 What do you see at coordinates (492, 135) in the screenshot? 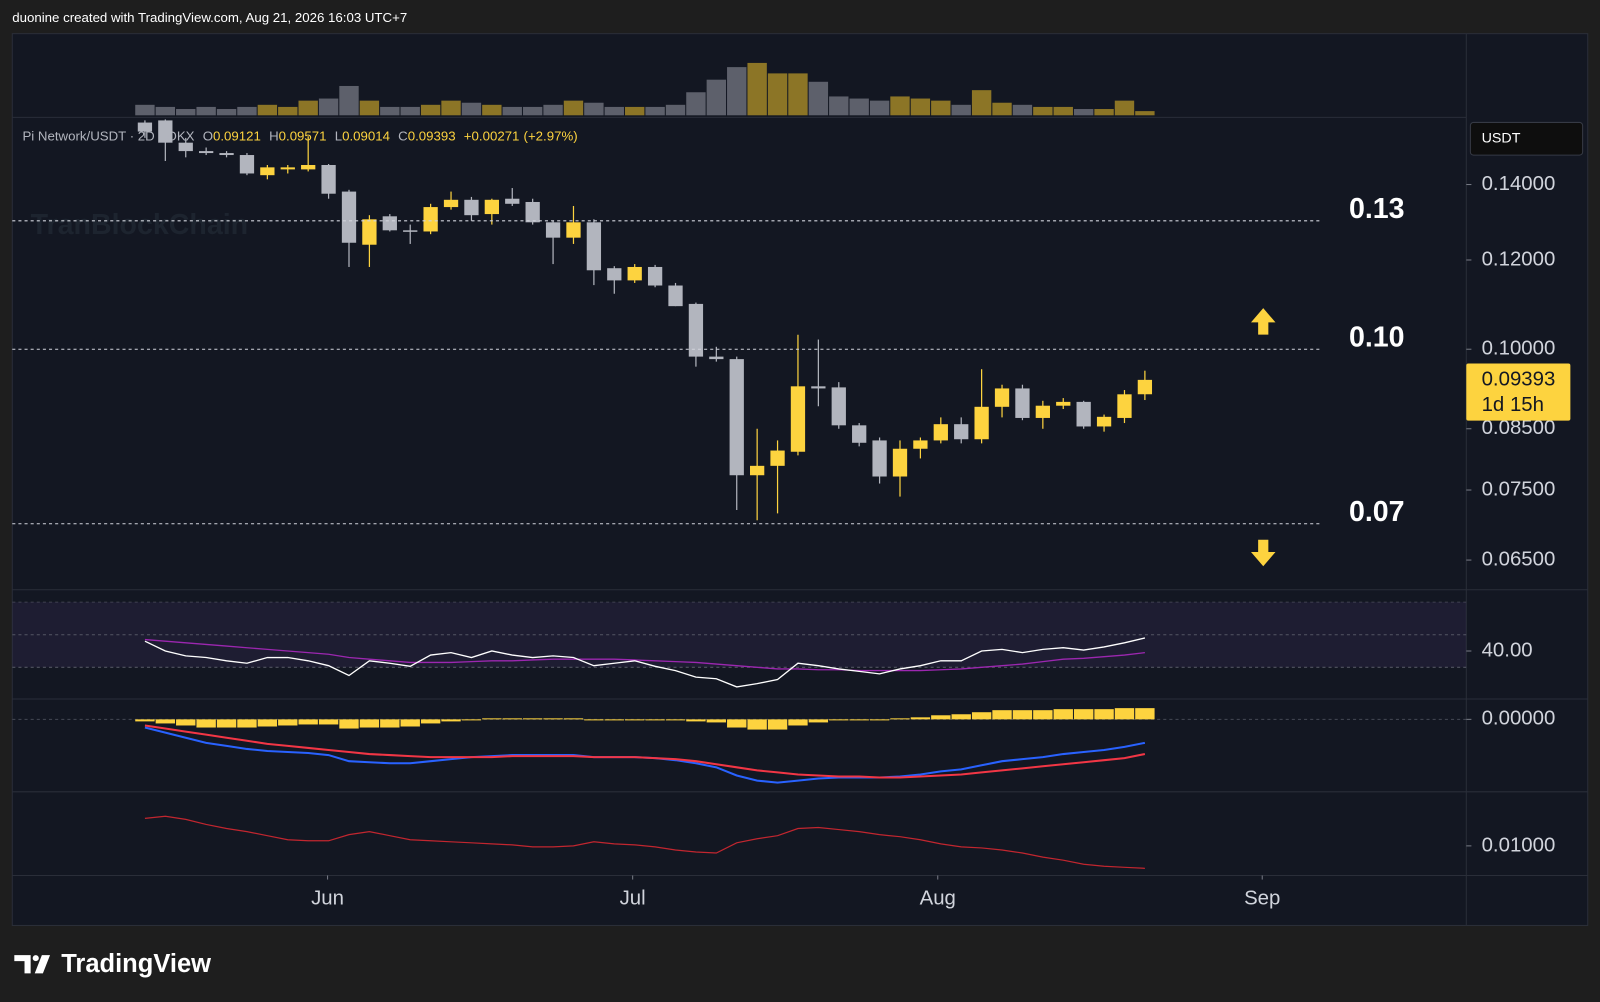
I see `legend-item: +0.00271` at bounding box center [492, 135].